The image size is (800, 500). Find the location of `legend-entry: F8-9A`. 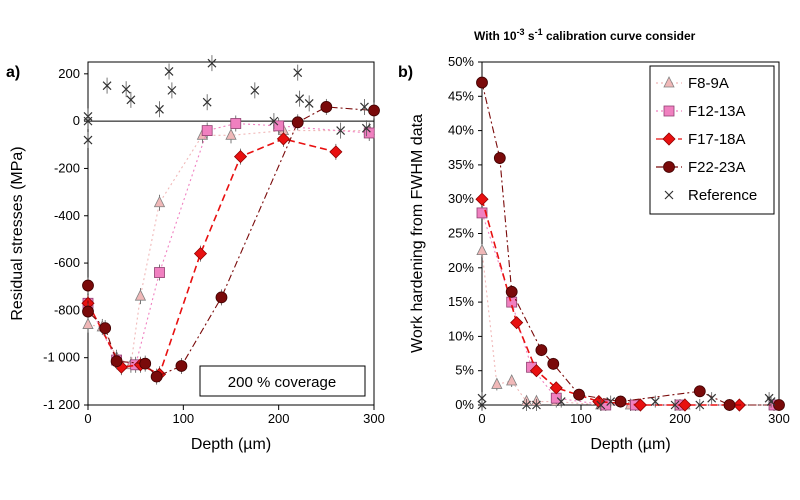

legend-entry: F8-9A is located at coordinates (692, 83).